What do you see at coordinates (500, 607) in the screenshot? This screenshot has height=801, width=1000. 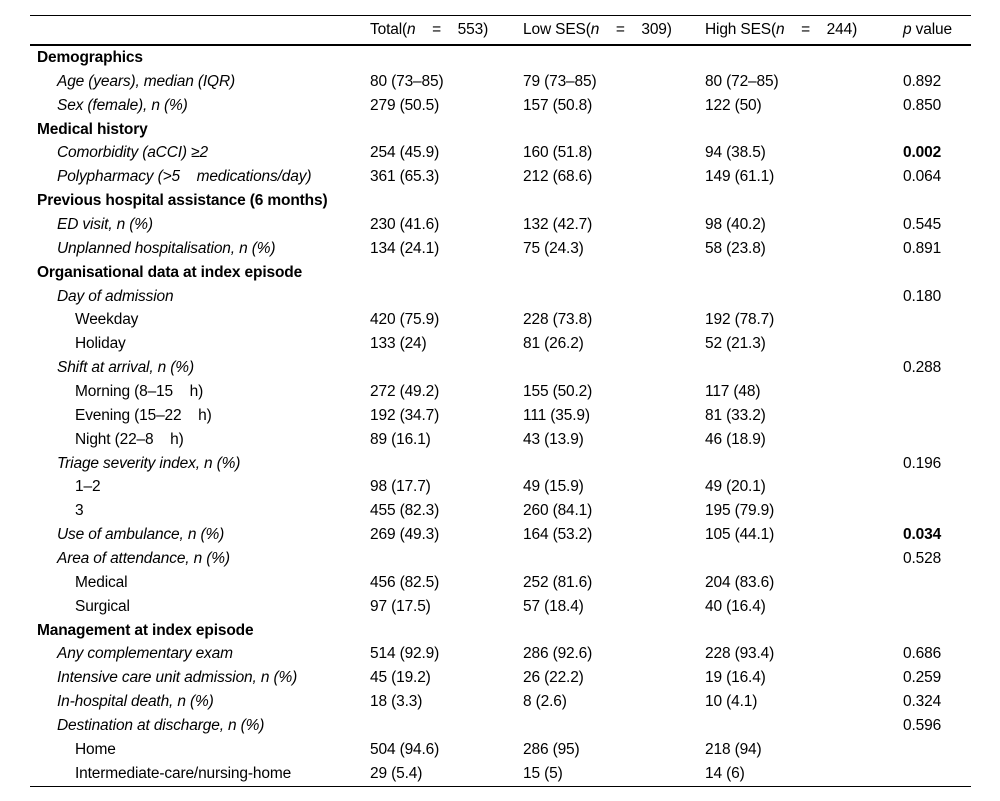 I see `table-row: Surgical 97 (17.5) 57 (18.4) 40 (16.4)` at bounding box center [500, 607].